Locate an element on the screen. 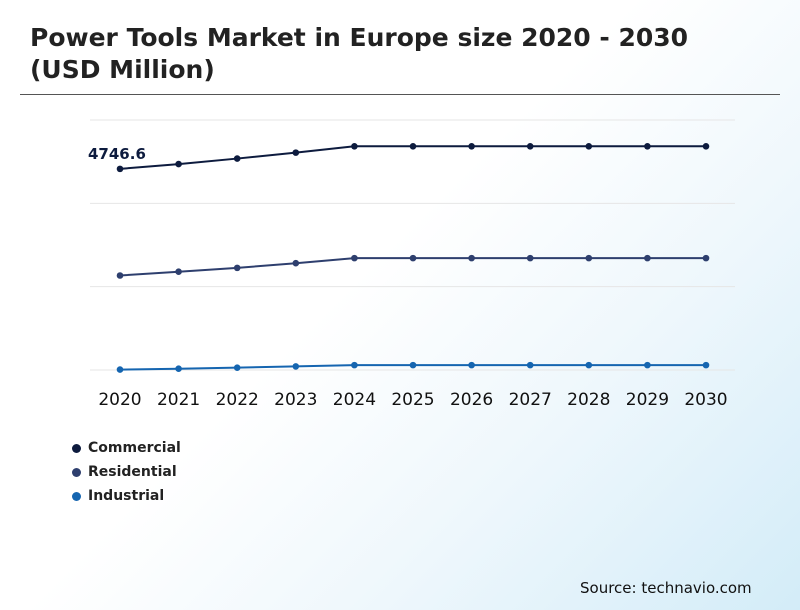 The width and height of the screenshot is (800, 610). data-label: 4746.6 is located at coordinates (117, 154).